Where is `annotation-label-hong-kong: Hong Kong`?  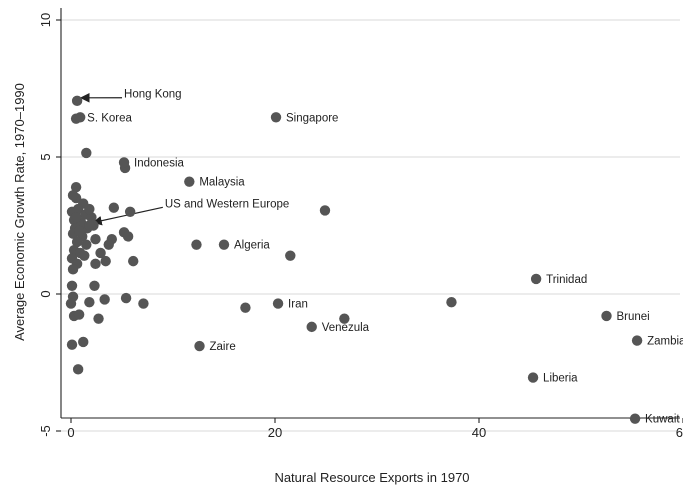 annotation-label-hong-kong: Hong Kong is located at coordinates (153, 95).